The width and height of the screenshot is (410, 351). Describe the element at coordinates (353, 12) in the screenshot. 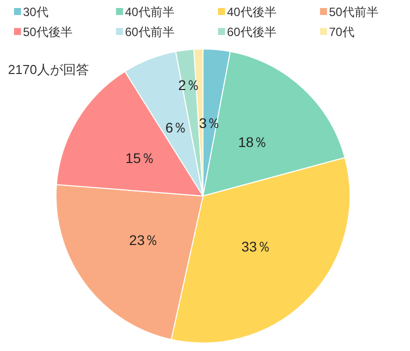

I see `legend-label: 50代前半` at that location.